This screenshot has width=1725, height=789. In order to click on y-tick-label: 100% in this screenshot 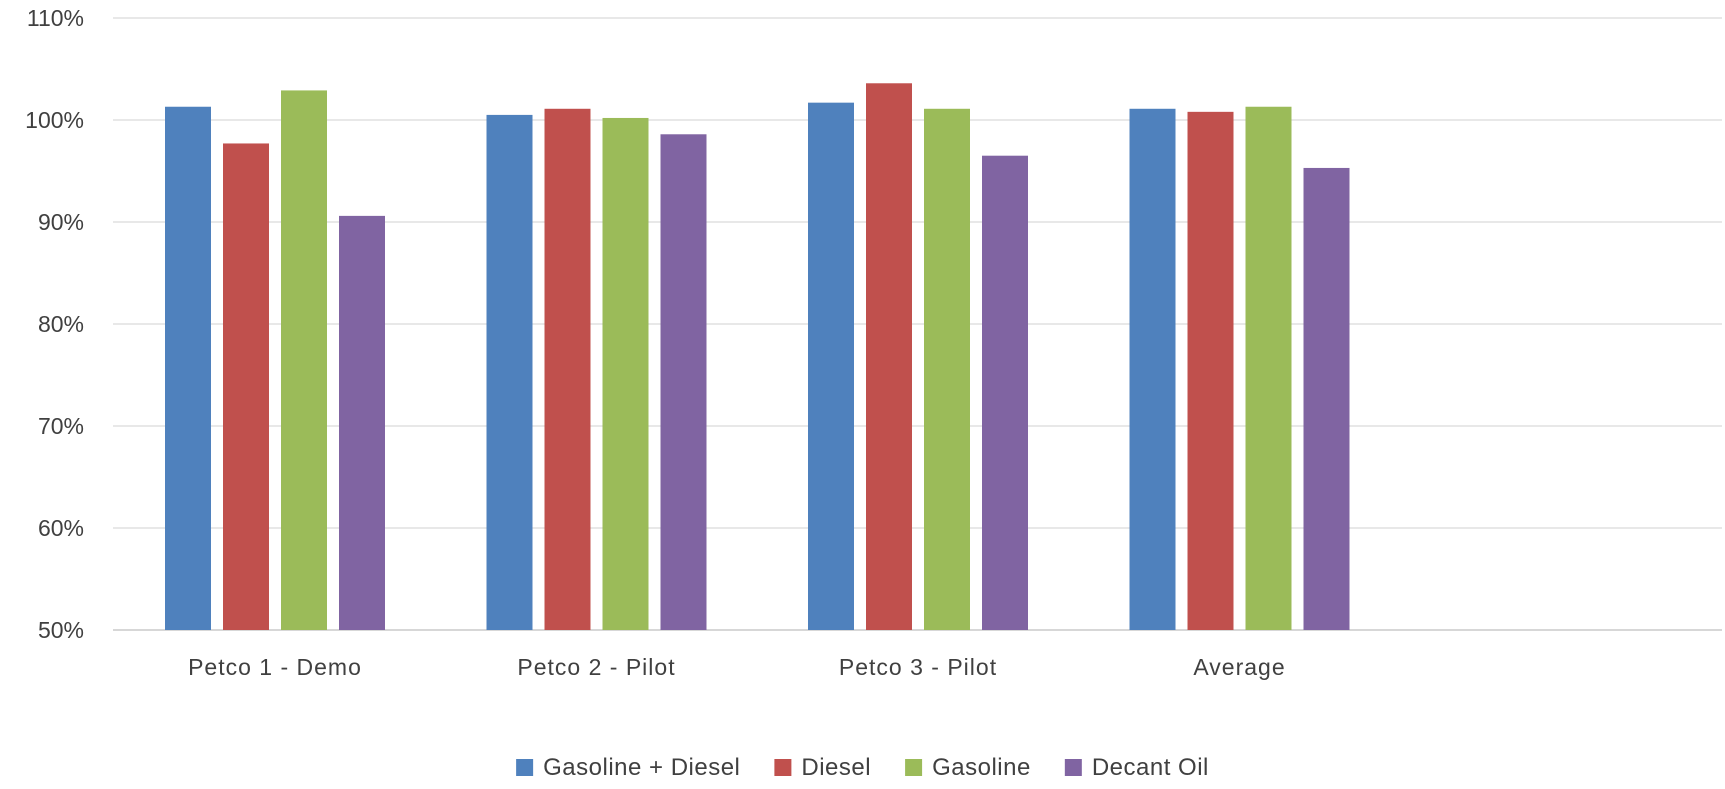, I will do `click(54, 120)`.